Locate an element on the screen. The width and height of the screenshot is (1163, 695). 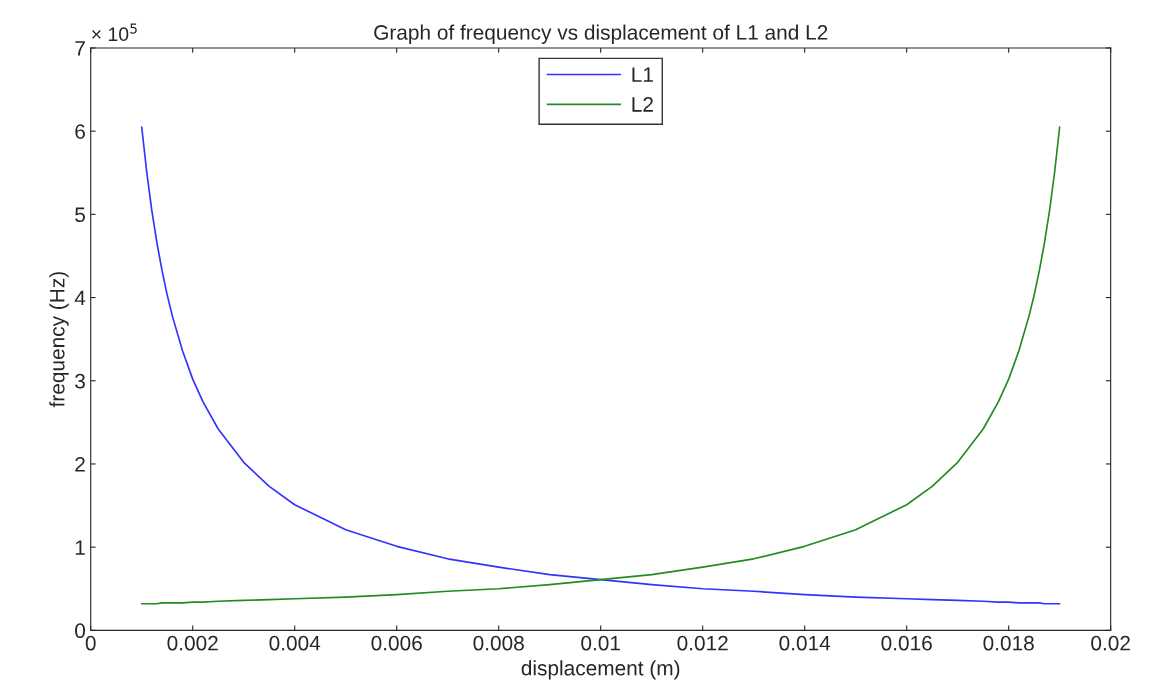
x-tick-label: 0.014 is located at coordinates (805, 643).